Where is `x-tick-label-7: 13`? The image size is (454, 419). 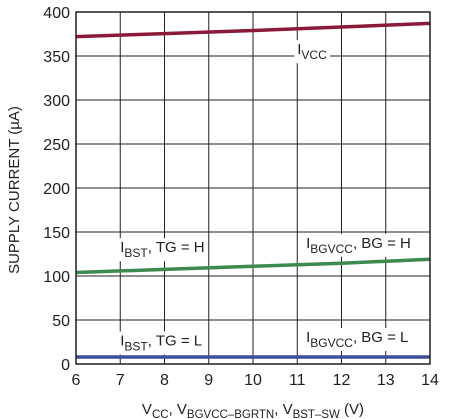
x-tick-label-7: 13 is located at coordinates (386, 380).